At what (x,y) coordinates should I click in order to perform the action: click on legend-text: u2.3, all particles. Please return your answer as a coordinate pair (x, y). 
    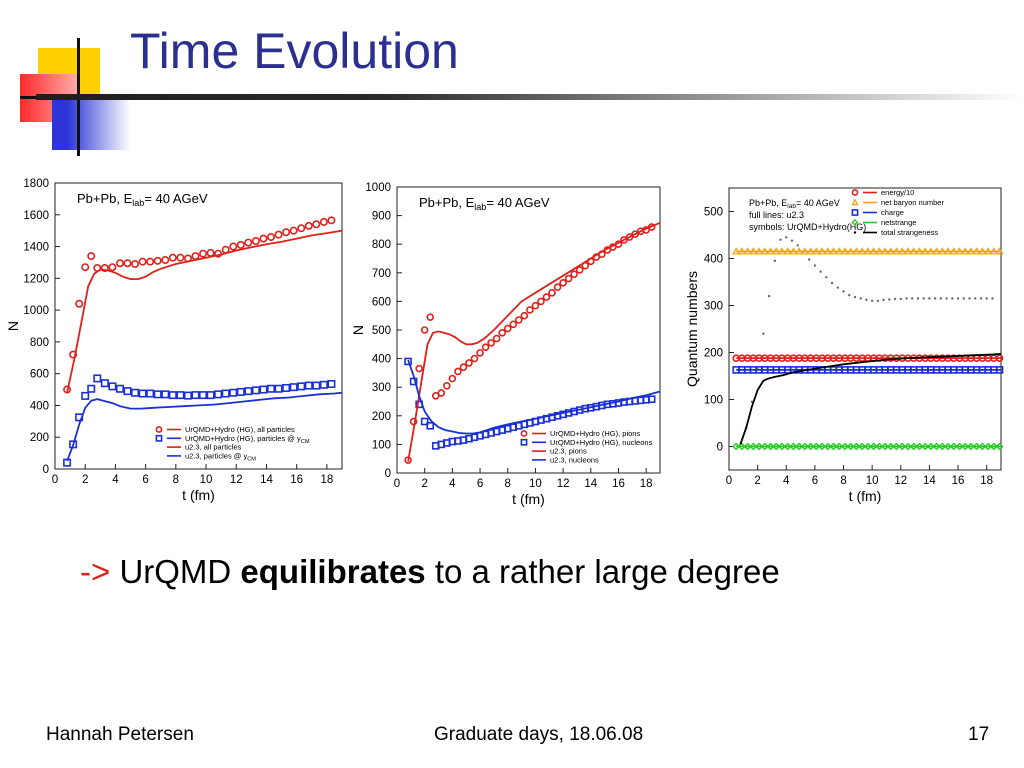
    Looking at the image, I should click on (213, 447).